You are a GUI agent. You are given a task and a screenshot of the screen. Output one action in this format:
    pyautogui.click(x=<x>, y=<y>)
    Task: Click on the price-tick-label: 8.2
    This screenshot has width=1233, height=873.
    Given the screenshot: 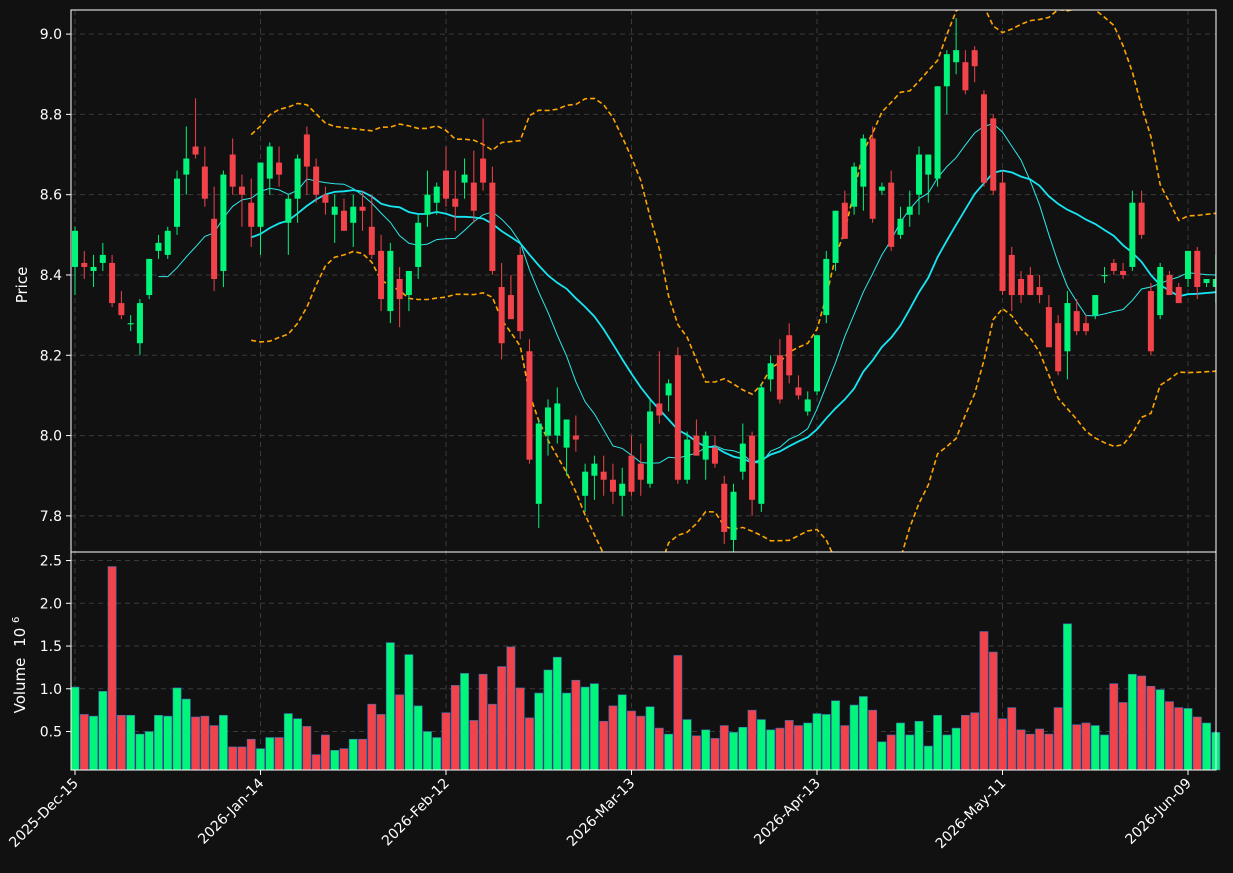 What is the action you would take?
    pyautogui.click(x=51, y=356)
    